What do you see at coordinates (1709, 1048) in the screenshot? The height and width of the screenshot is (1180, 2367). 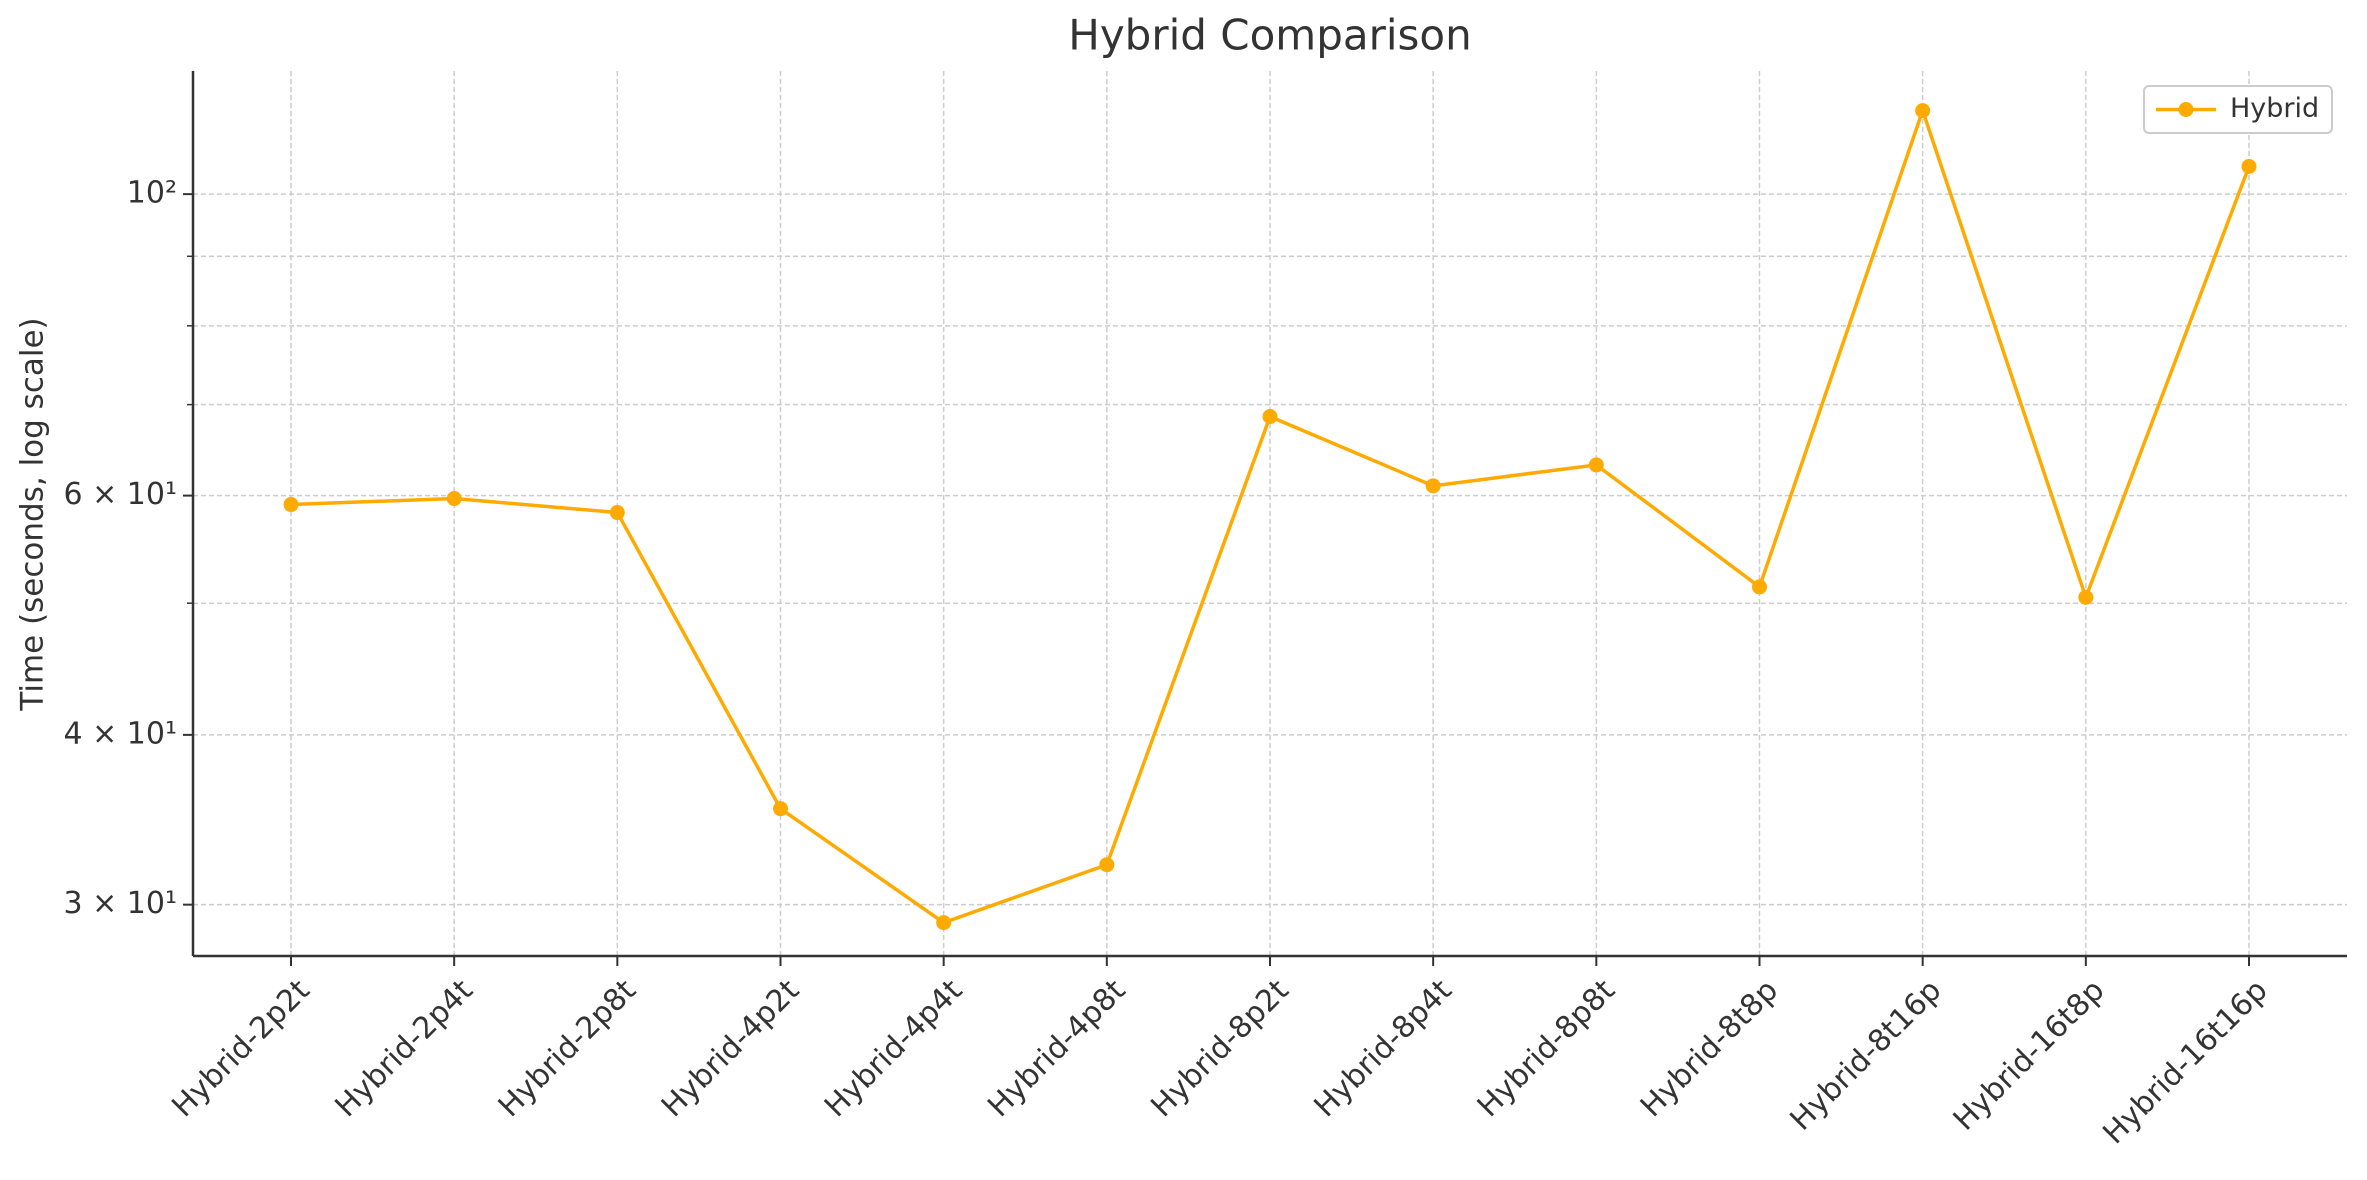 I see `x-tick-label: Hybrid-8t8p` at bounding box center [1709, 1048].